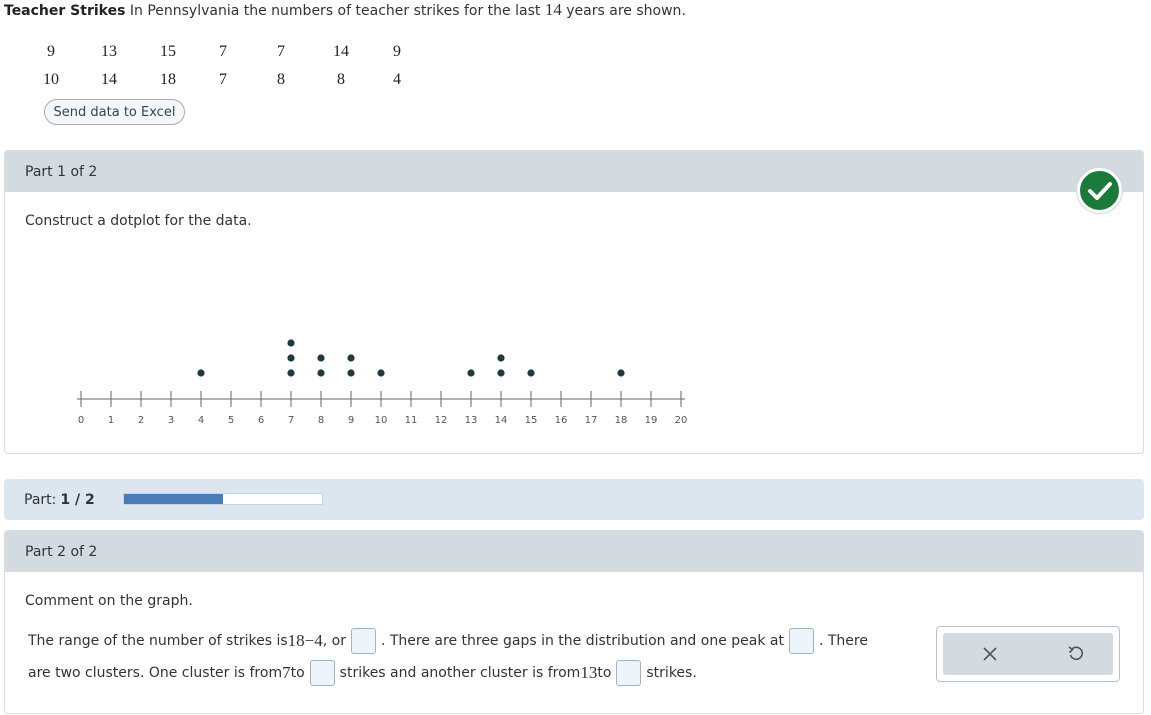 Image resolution: width=1151 pixels, height=715 pixels. Describe the element at coordinates (61, 551) in the screenshot. I see `part2-header-label: Part 2 of 2` at that location.